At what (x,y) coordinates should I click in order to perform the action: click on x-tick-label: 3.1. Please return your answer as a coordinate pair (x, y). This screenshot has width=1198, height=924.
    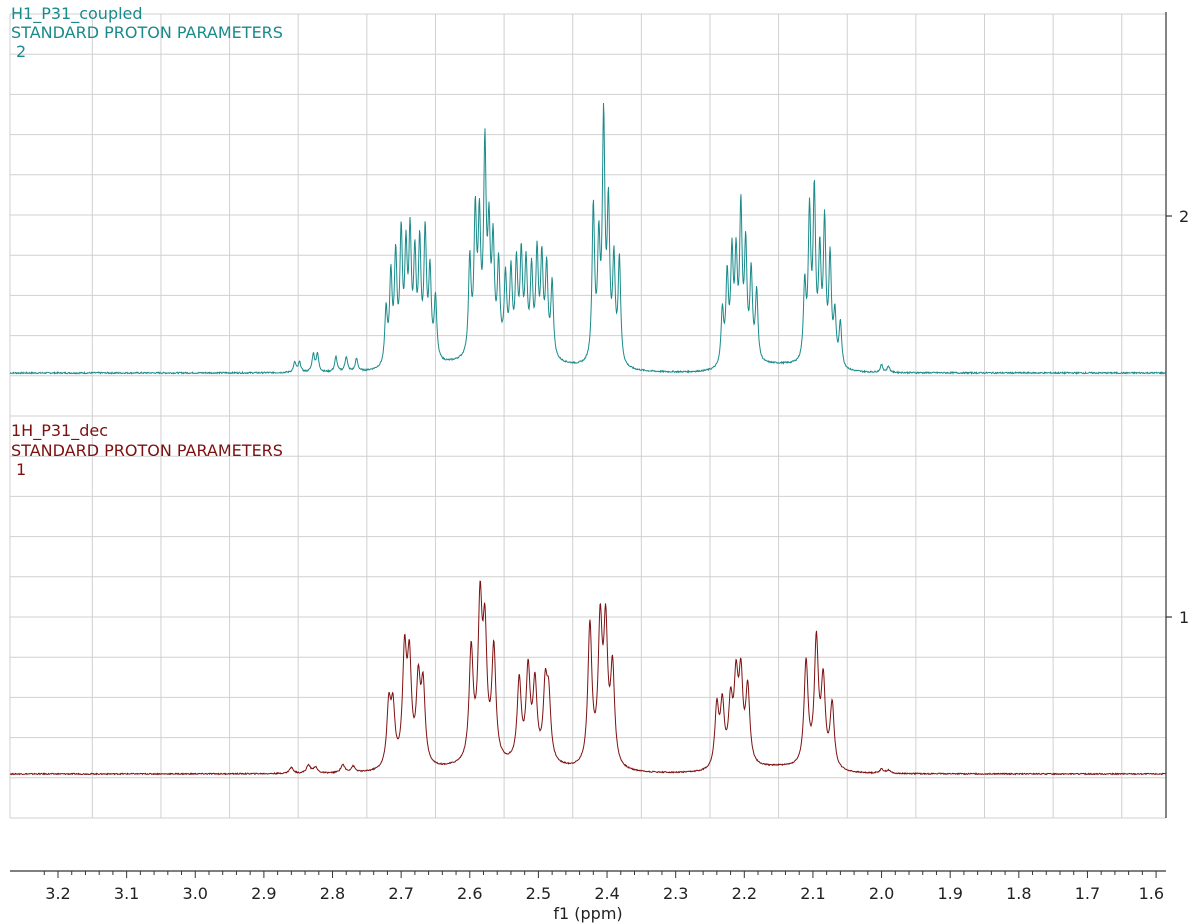
    Looking at the image, I should click on (126, 893).